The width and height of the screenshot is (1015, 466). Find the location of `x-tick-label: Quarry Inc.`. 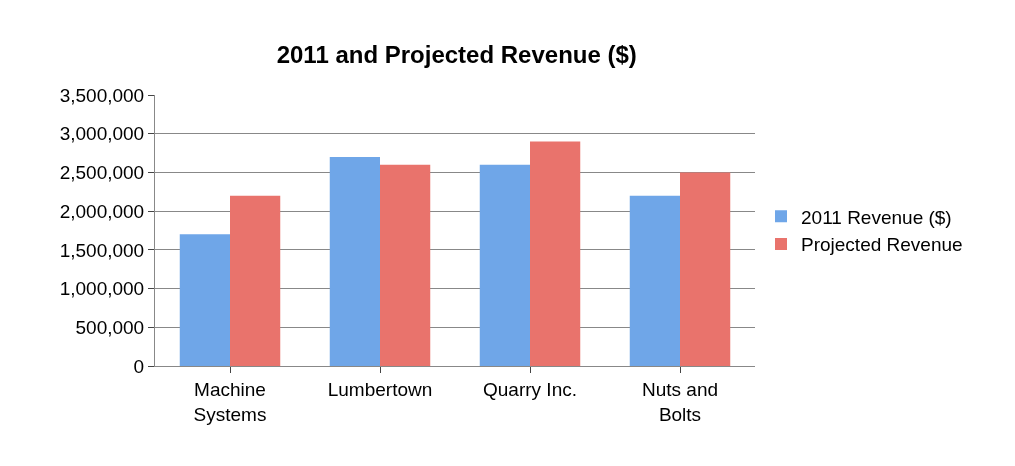

x-tick-label: Quarry Inc. is located at coordinates (530, 389).